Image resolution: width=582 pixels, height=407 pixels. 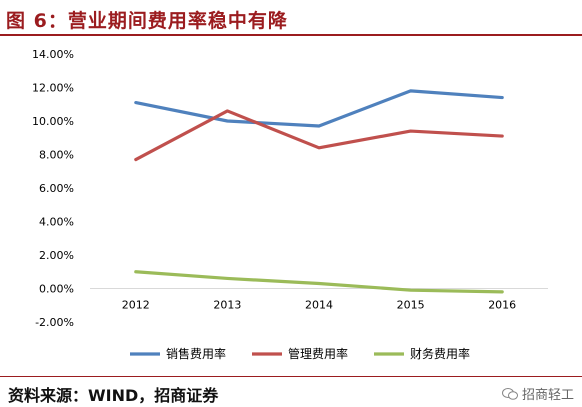 I want to click on y-tick-label: 14.00%, so click(x=53, y=54).